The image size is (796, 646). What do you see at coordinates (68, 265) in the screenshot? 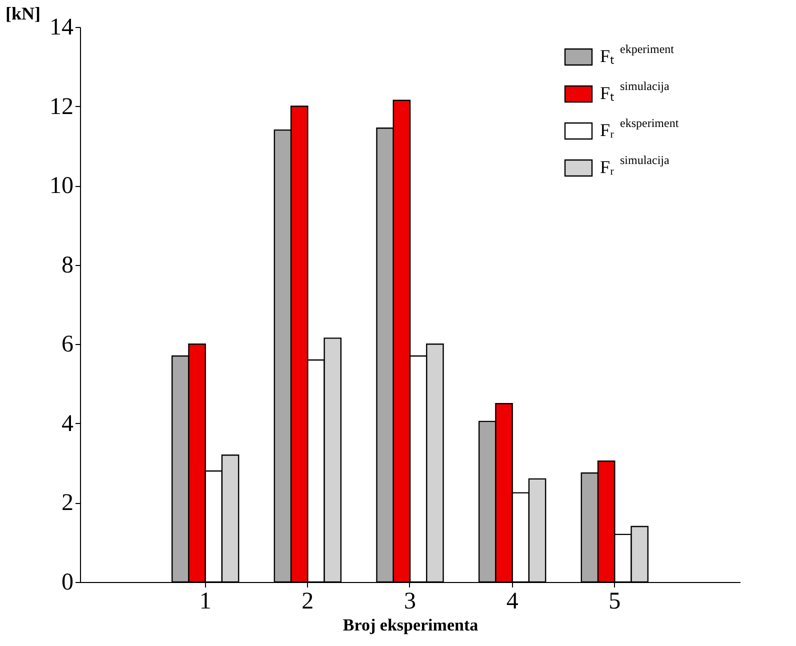
I see `y-tick-label: 8` at bounding box center [68, 265].